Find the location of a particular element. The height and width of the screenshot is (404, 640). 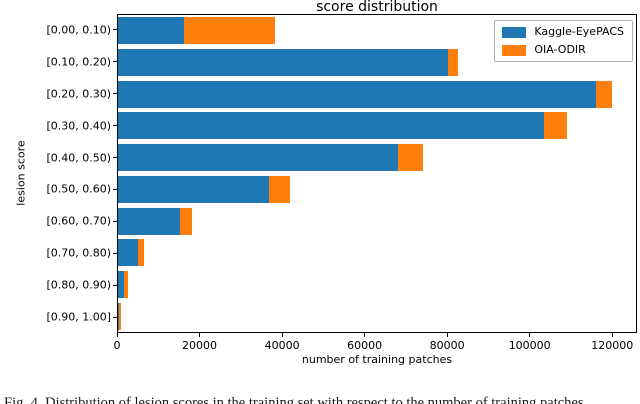

legend-item-kaggle-eyepacs: Kaggle-EyePACS is located at coordinates (563, 32).